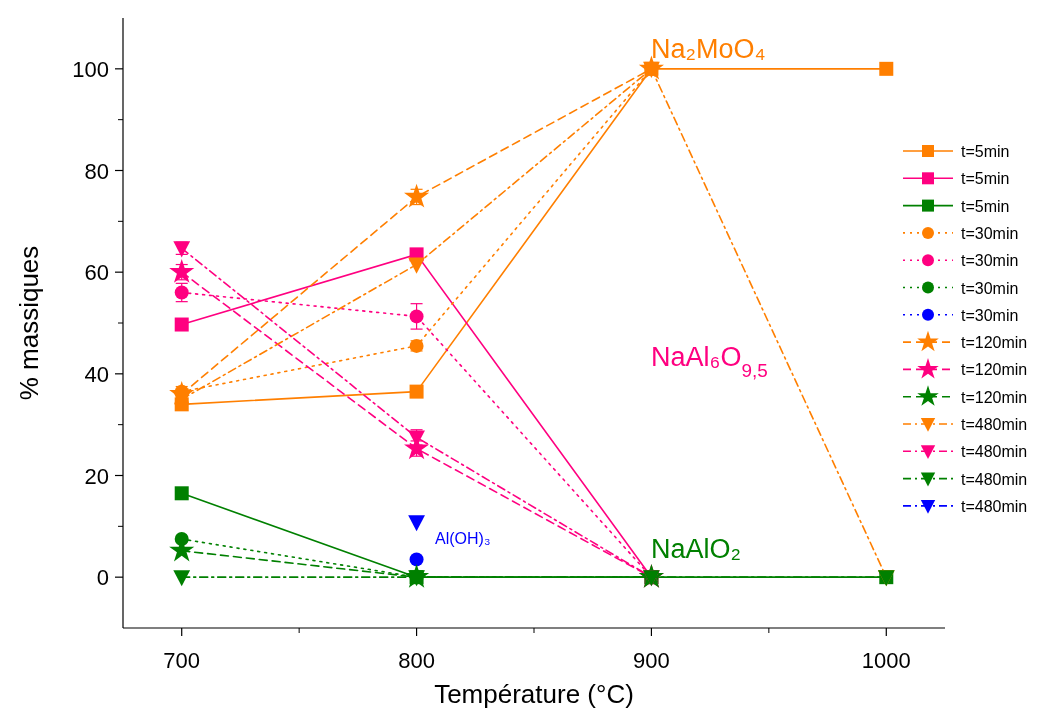 This screenshot has width=1047, height=719. What do you see at coordinates (90, 69) in the screenshot?
I see `y-tick-label: 100` at bounding box center [90, 69].